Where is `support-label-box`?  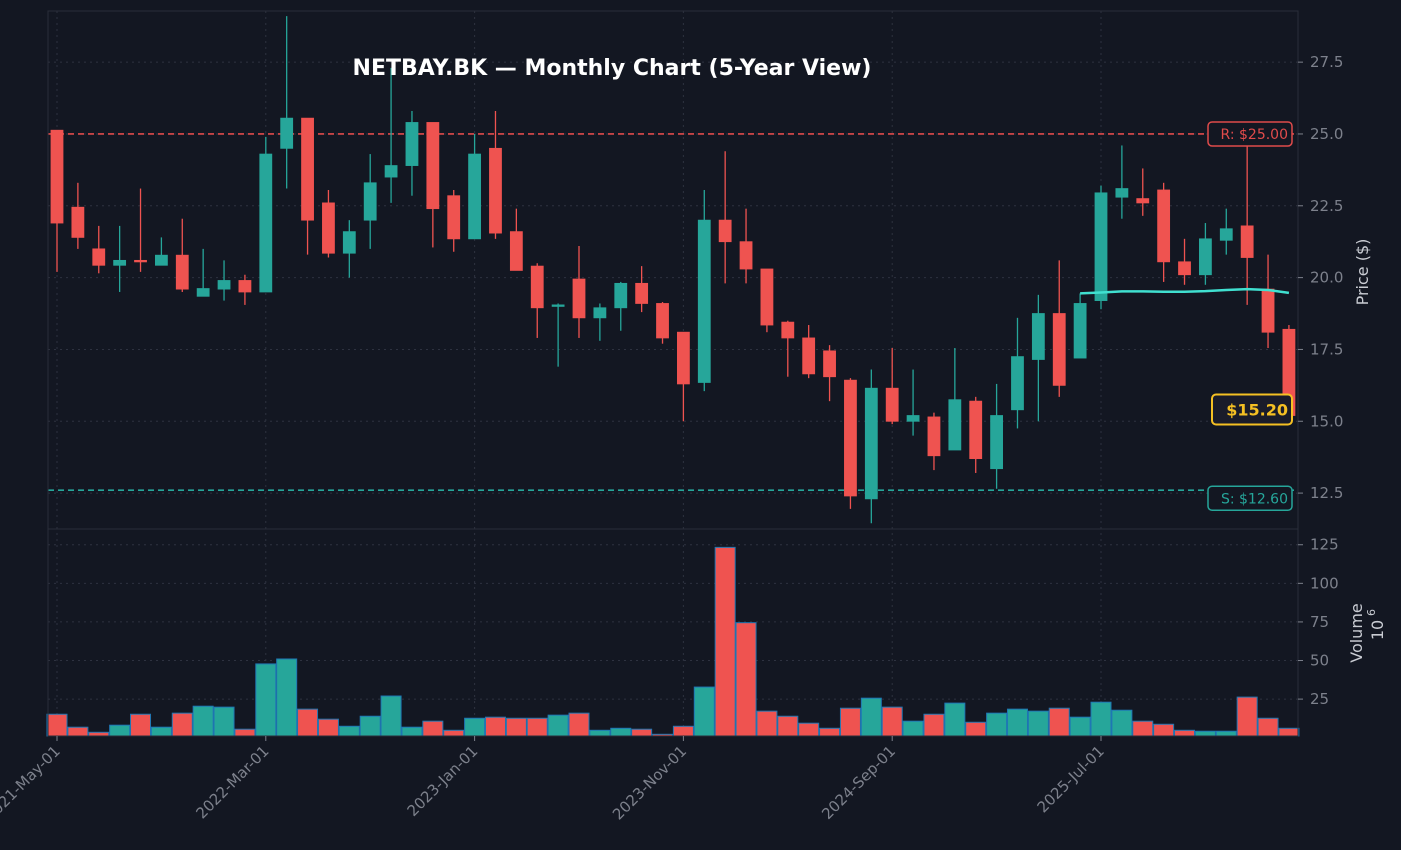 support-label-box is located at coordinates (1250, 498).